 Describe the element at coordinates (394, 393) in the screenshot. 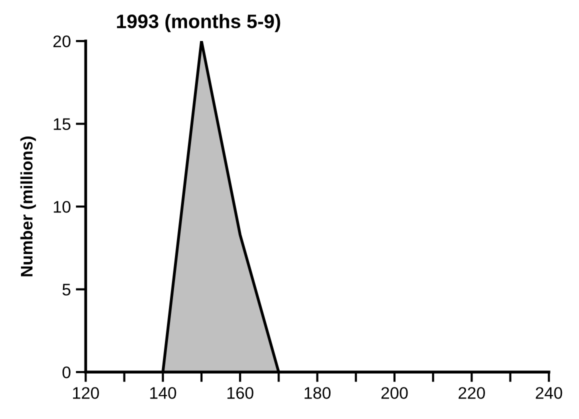

I see `x-tick-label: 200` at that location.